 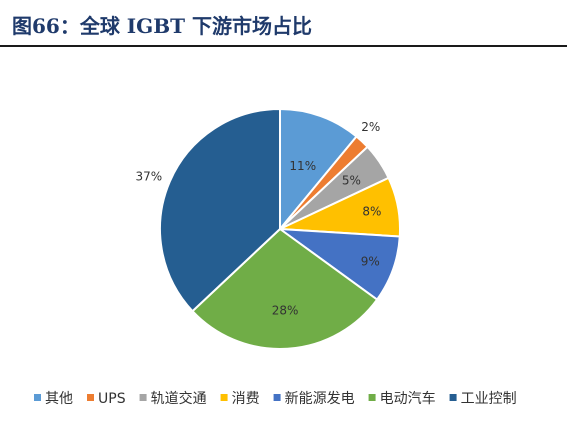 What do you see at coordinates (370, 262) in the screenshot?
I see `slice-label-5: 9%` at bounding box center [370, 262].